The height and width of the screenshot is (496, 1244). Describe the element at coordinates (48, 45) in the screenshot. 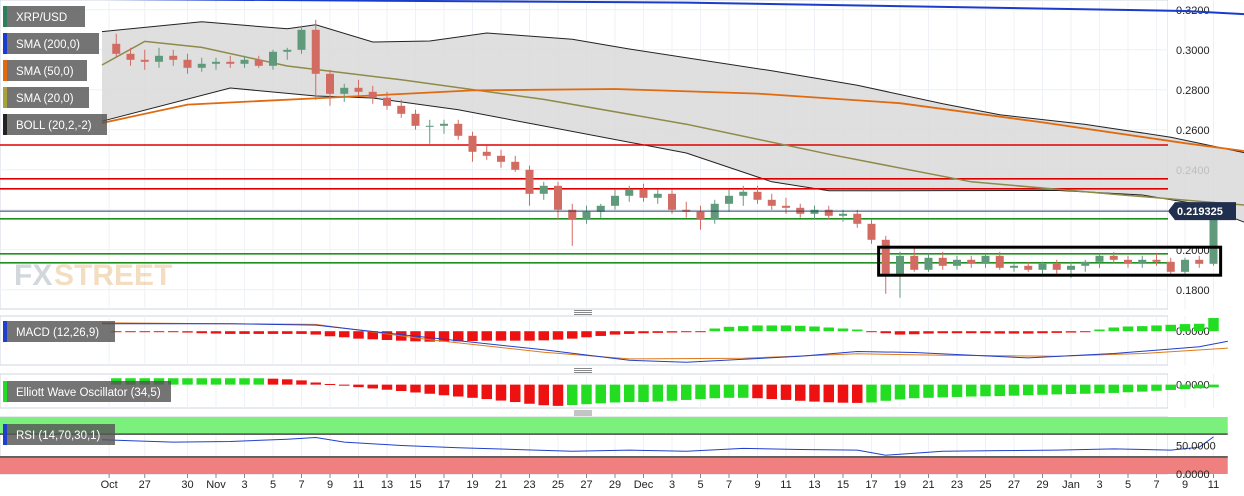

I see `legend-label: SMA (200,0)` at that location.